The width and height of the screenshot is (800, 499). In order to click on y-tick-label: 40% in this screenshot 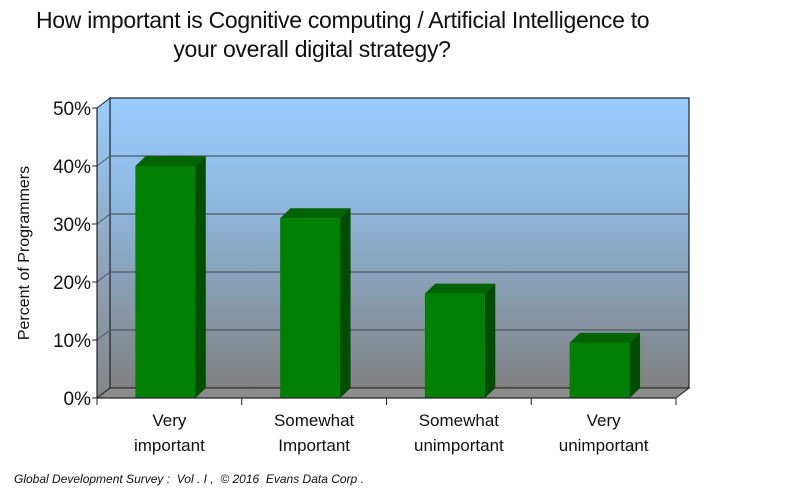, I will do `click(72, 167)`.